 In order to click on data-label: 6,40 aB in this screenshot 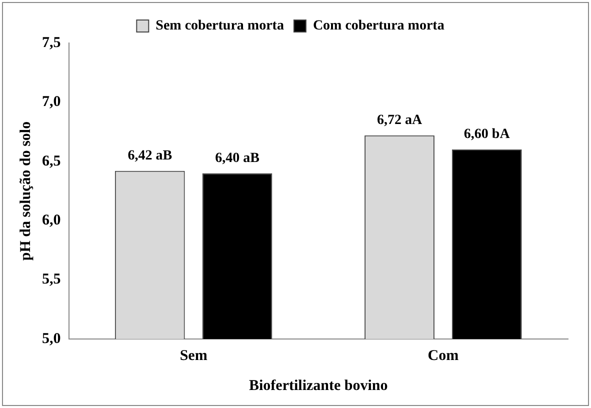, I will do `click(237, 158)`.